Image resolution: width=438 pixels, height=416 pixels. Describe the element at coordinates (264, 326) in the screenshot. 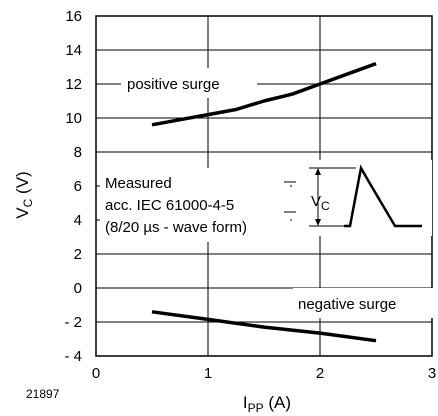

I see `series-line-negative` at that location.